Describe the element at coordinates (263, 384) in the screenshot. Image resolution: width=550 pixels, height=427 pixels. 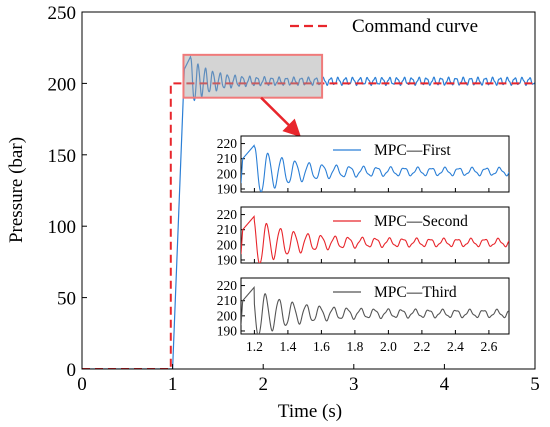
I see `x-tick-label: 2` at that location.